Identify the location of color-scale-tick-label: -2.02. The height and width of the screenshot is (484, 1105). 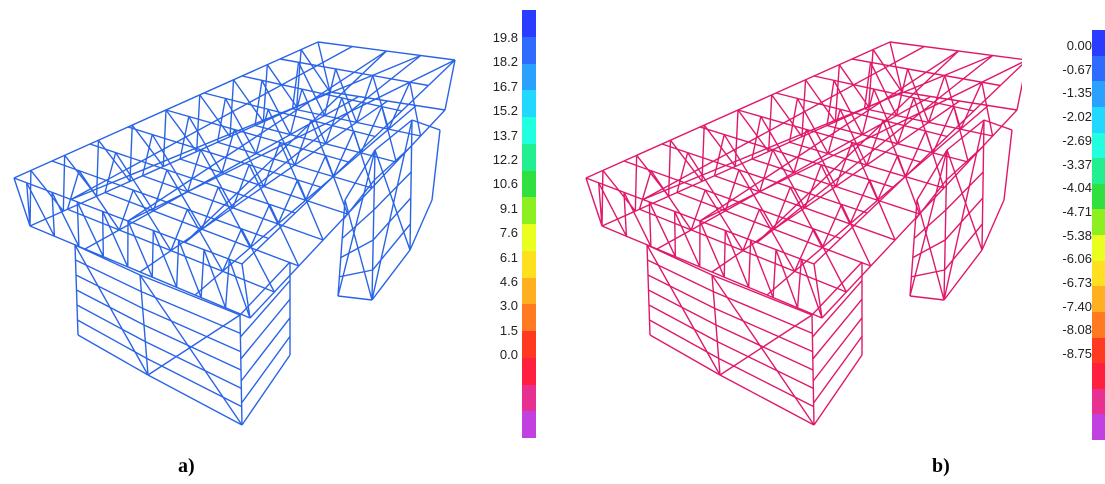
(1077, 117).